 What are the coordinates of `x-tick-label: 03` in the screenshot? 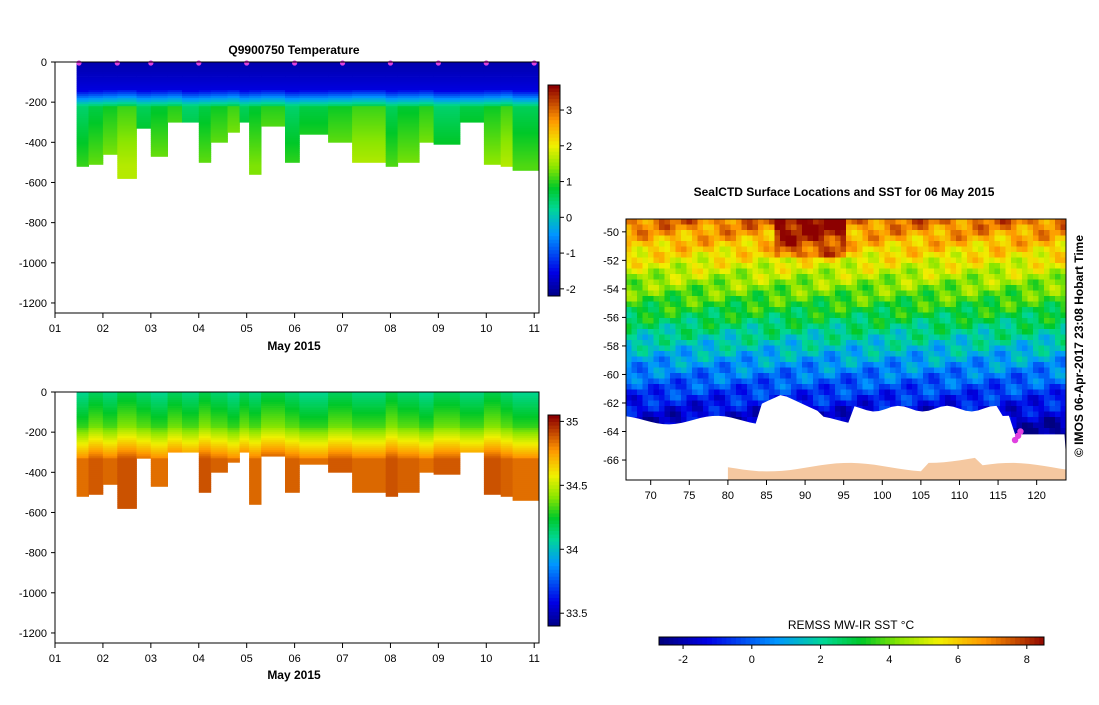 It's located at (151, 329).